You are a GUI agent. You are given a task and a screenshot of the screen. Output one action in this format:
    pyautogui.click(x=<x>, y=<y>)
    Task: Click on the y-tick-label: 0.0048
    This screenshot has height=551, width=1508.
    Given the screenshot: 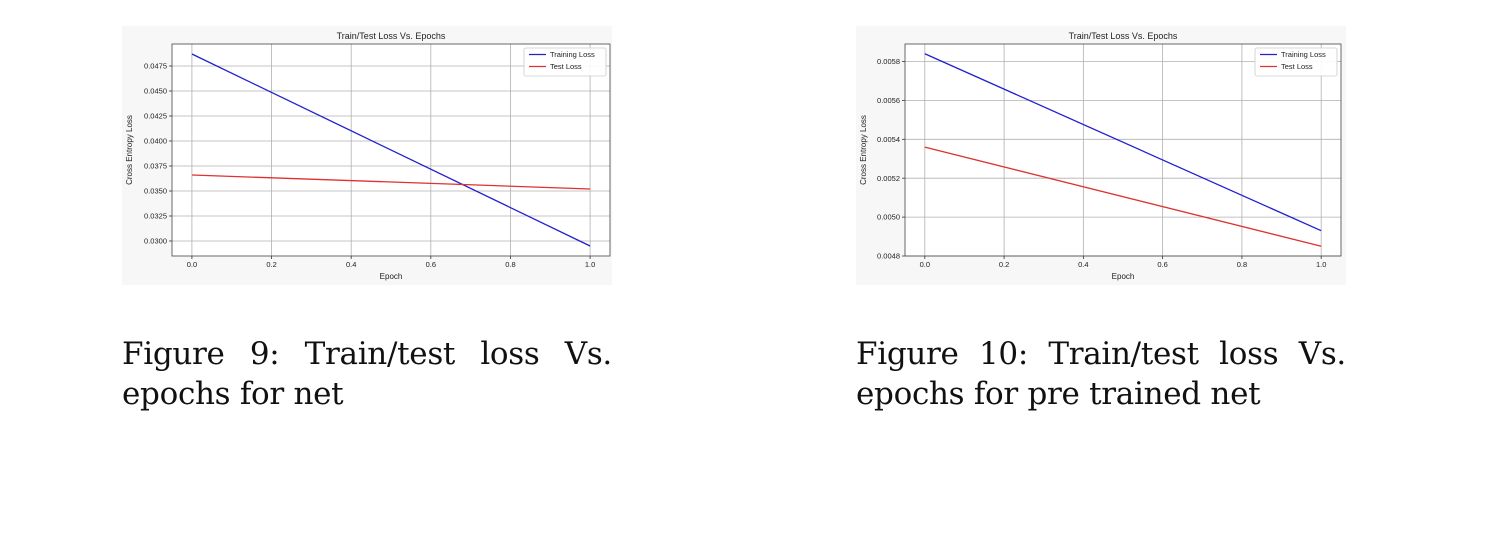 What is the action you would take?
    pyautogui.click(x=888, y=256)
    